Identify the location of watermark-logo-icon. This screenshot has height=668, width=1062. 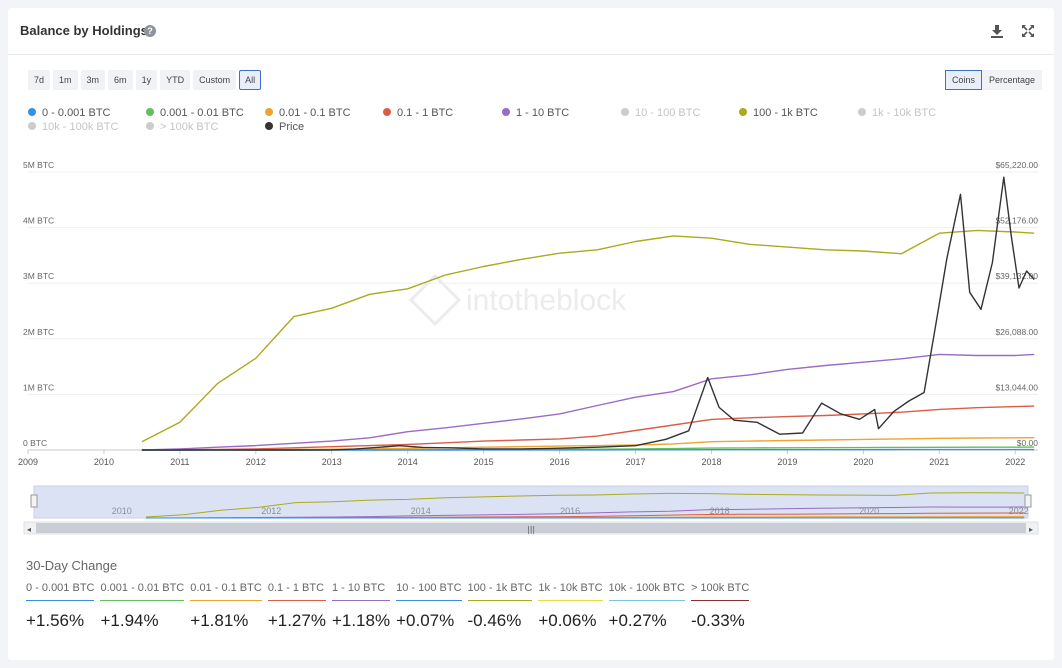
(435, 300).